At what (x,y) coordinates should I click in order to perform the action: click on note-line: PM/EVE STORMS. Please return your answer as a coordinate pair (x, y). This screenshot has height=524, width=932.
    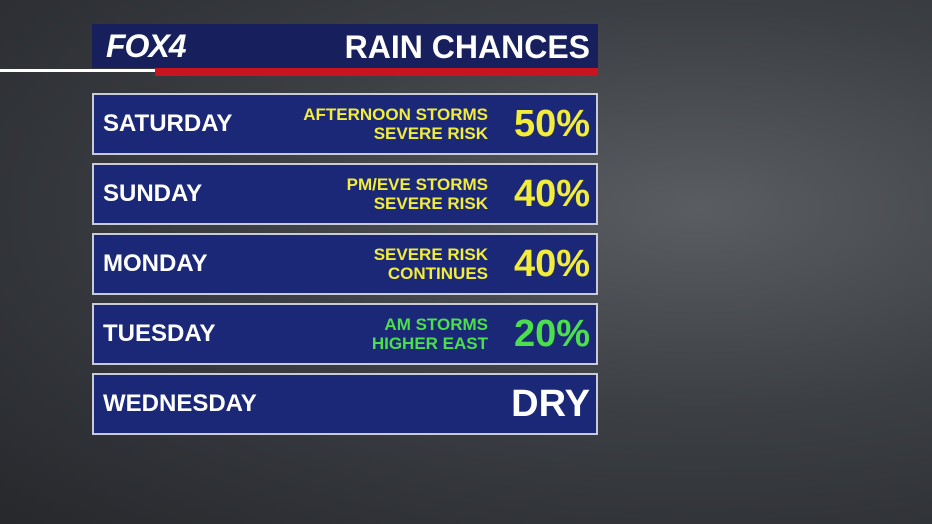
    Looking at the image, I should click on (417, 184).